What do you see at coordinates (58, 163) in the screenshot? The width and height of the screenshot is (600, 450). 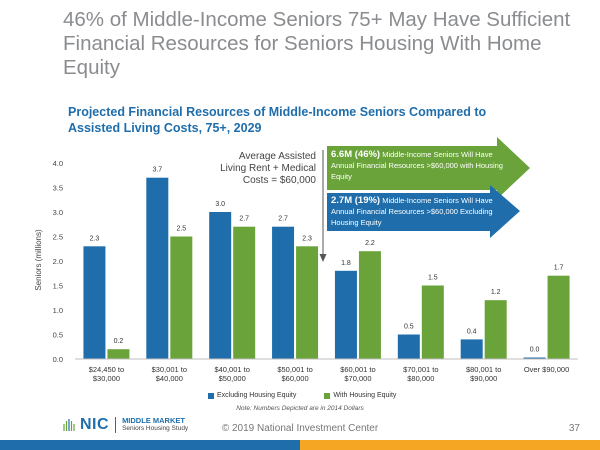 I see `y-tick-label: 4.0` at bounding box center [58, 163].